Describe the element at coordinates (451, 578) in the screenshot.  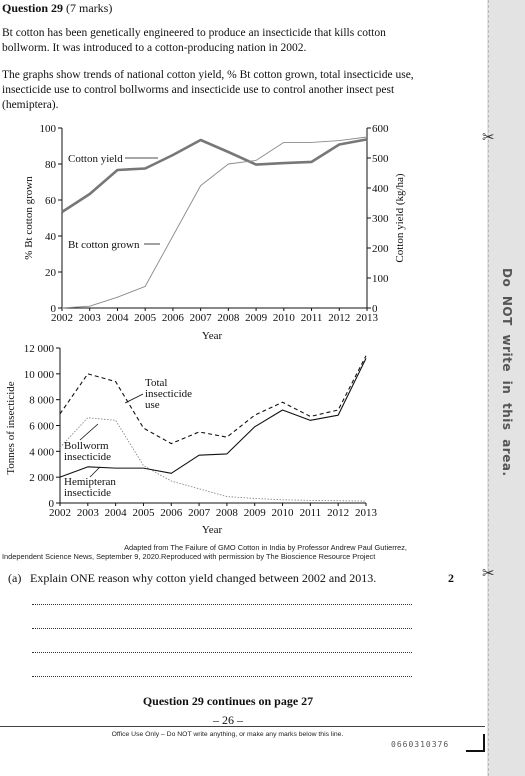
I see `part-a-marks: 2` at that location.